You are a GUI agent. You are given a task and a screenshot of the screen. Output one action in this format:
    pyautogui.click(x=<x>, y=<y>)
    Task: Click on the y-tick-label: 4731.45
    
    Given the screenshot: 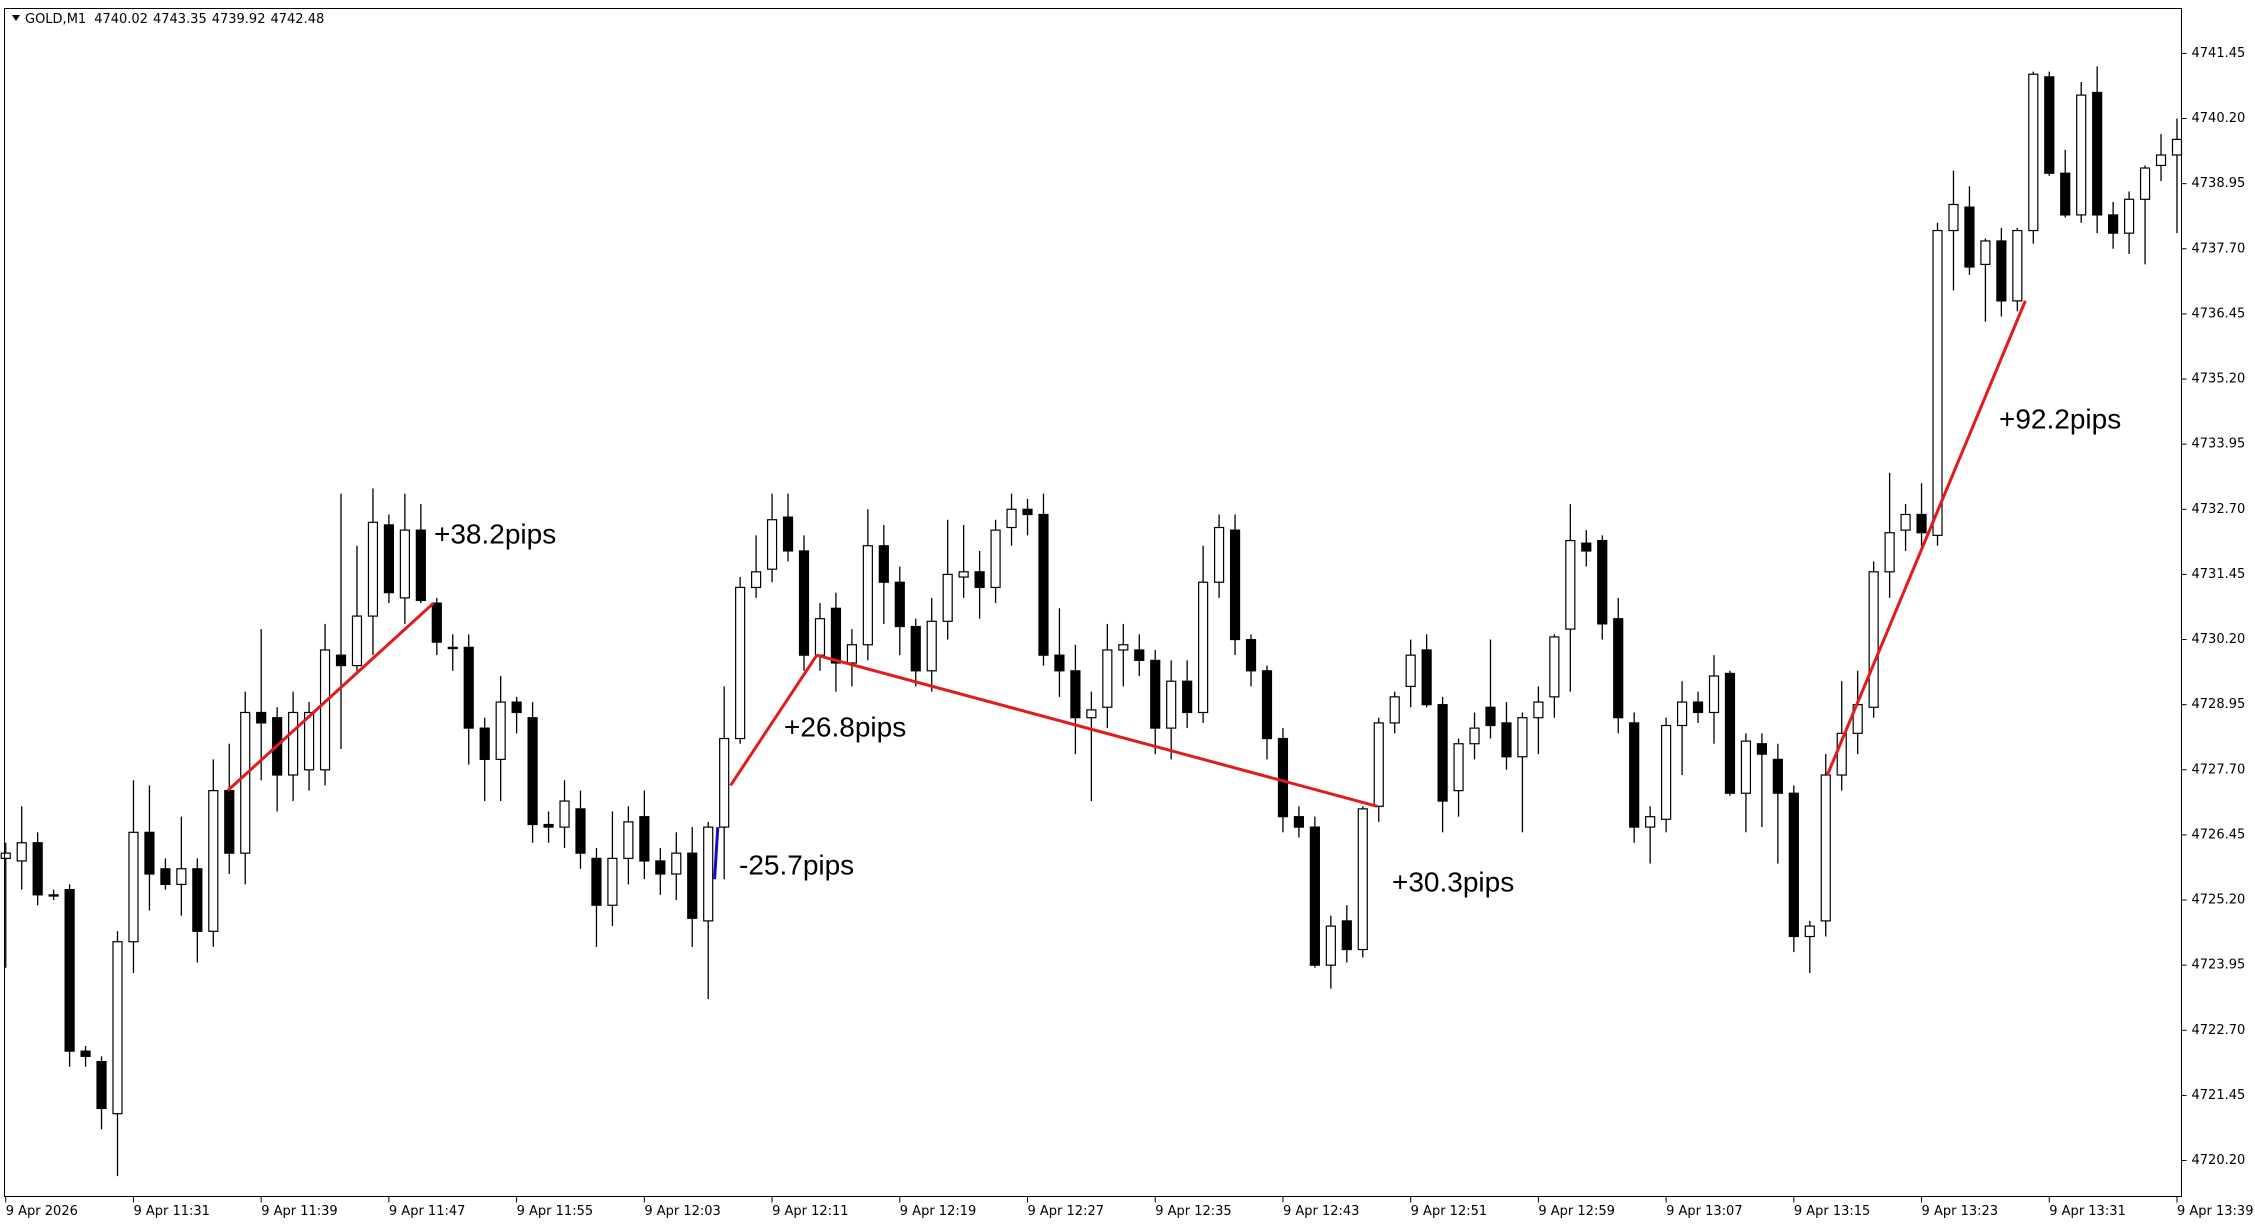 What is the action you would take?
    pyautogui.click(x=2219, y=574)
    